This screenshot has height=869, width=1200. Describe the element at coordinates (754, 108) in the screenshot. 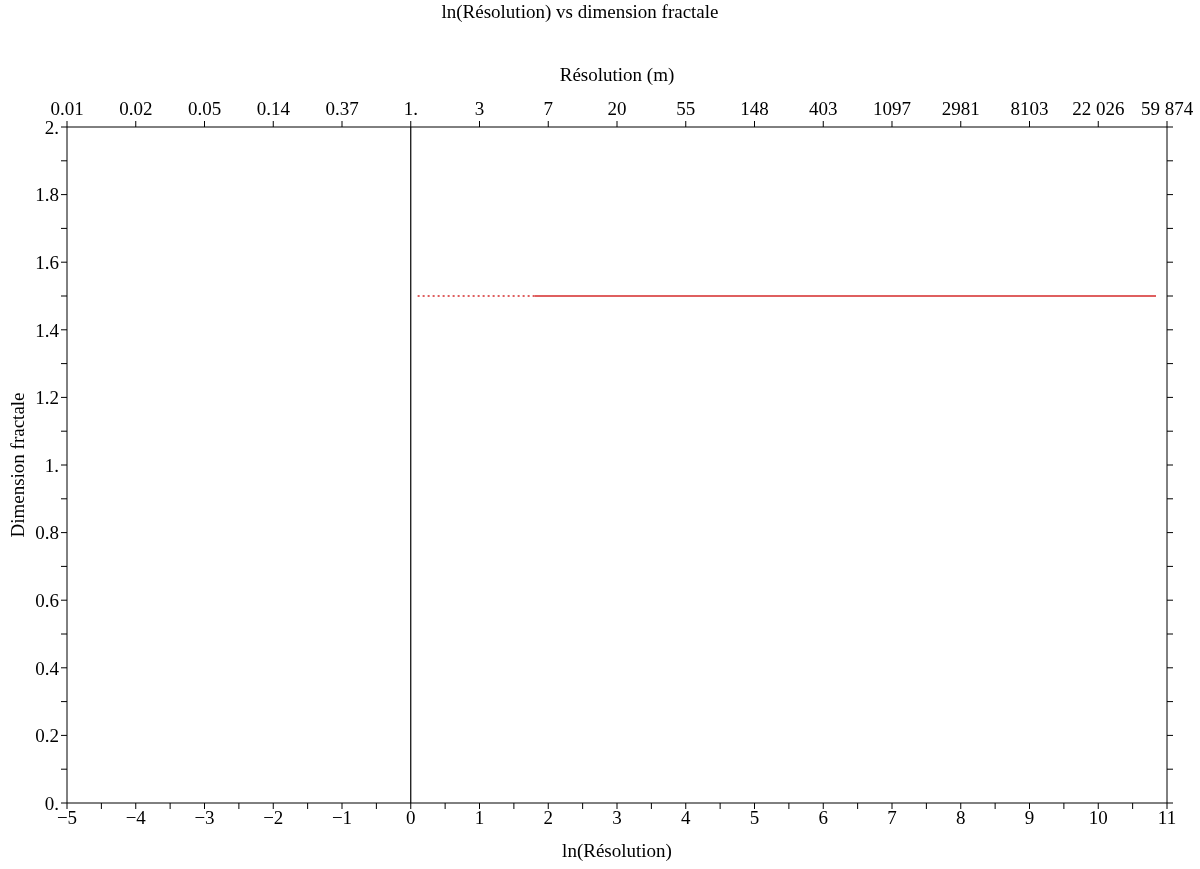

I see `x2-tick-label: 148` at that location.